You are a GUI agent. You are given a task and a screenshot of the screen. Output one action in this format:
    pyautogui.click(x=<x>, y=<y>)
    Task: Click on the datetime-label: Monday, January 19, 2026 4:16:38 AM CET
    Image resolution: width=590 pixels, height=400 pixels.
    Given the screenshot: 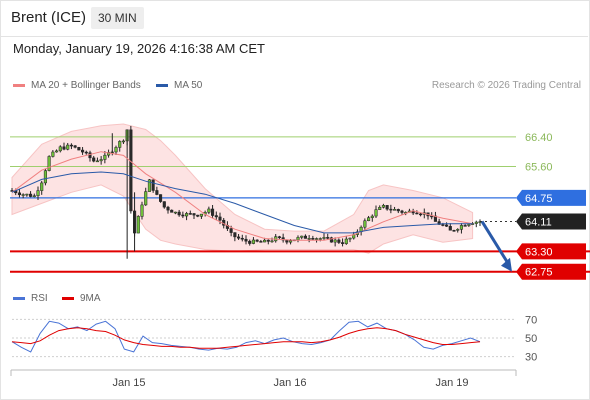 What is the action you would take?
    pyautogui.click(x=139, y=48)
    